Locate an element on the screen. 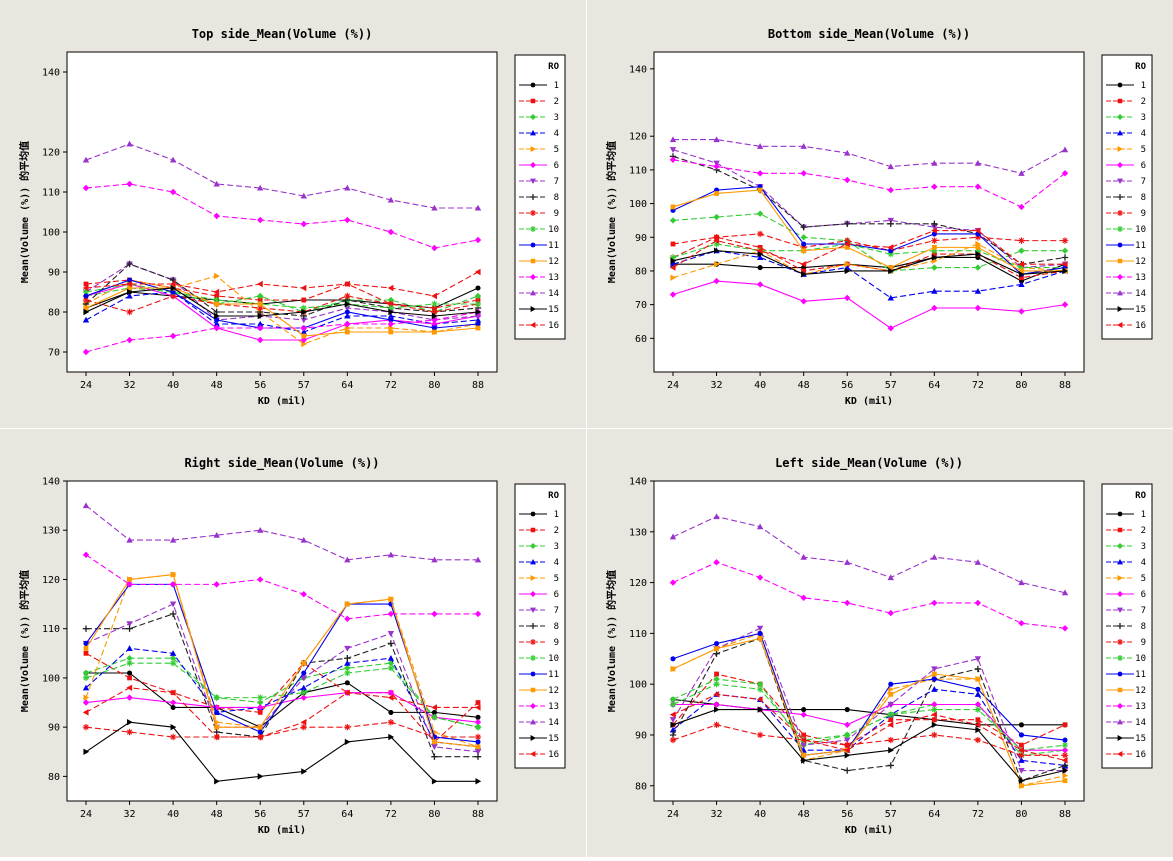 The width and height of the screenshot is (1173, 861). legend-label: 4 is located at coordinates (1143, 563).